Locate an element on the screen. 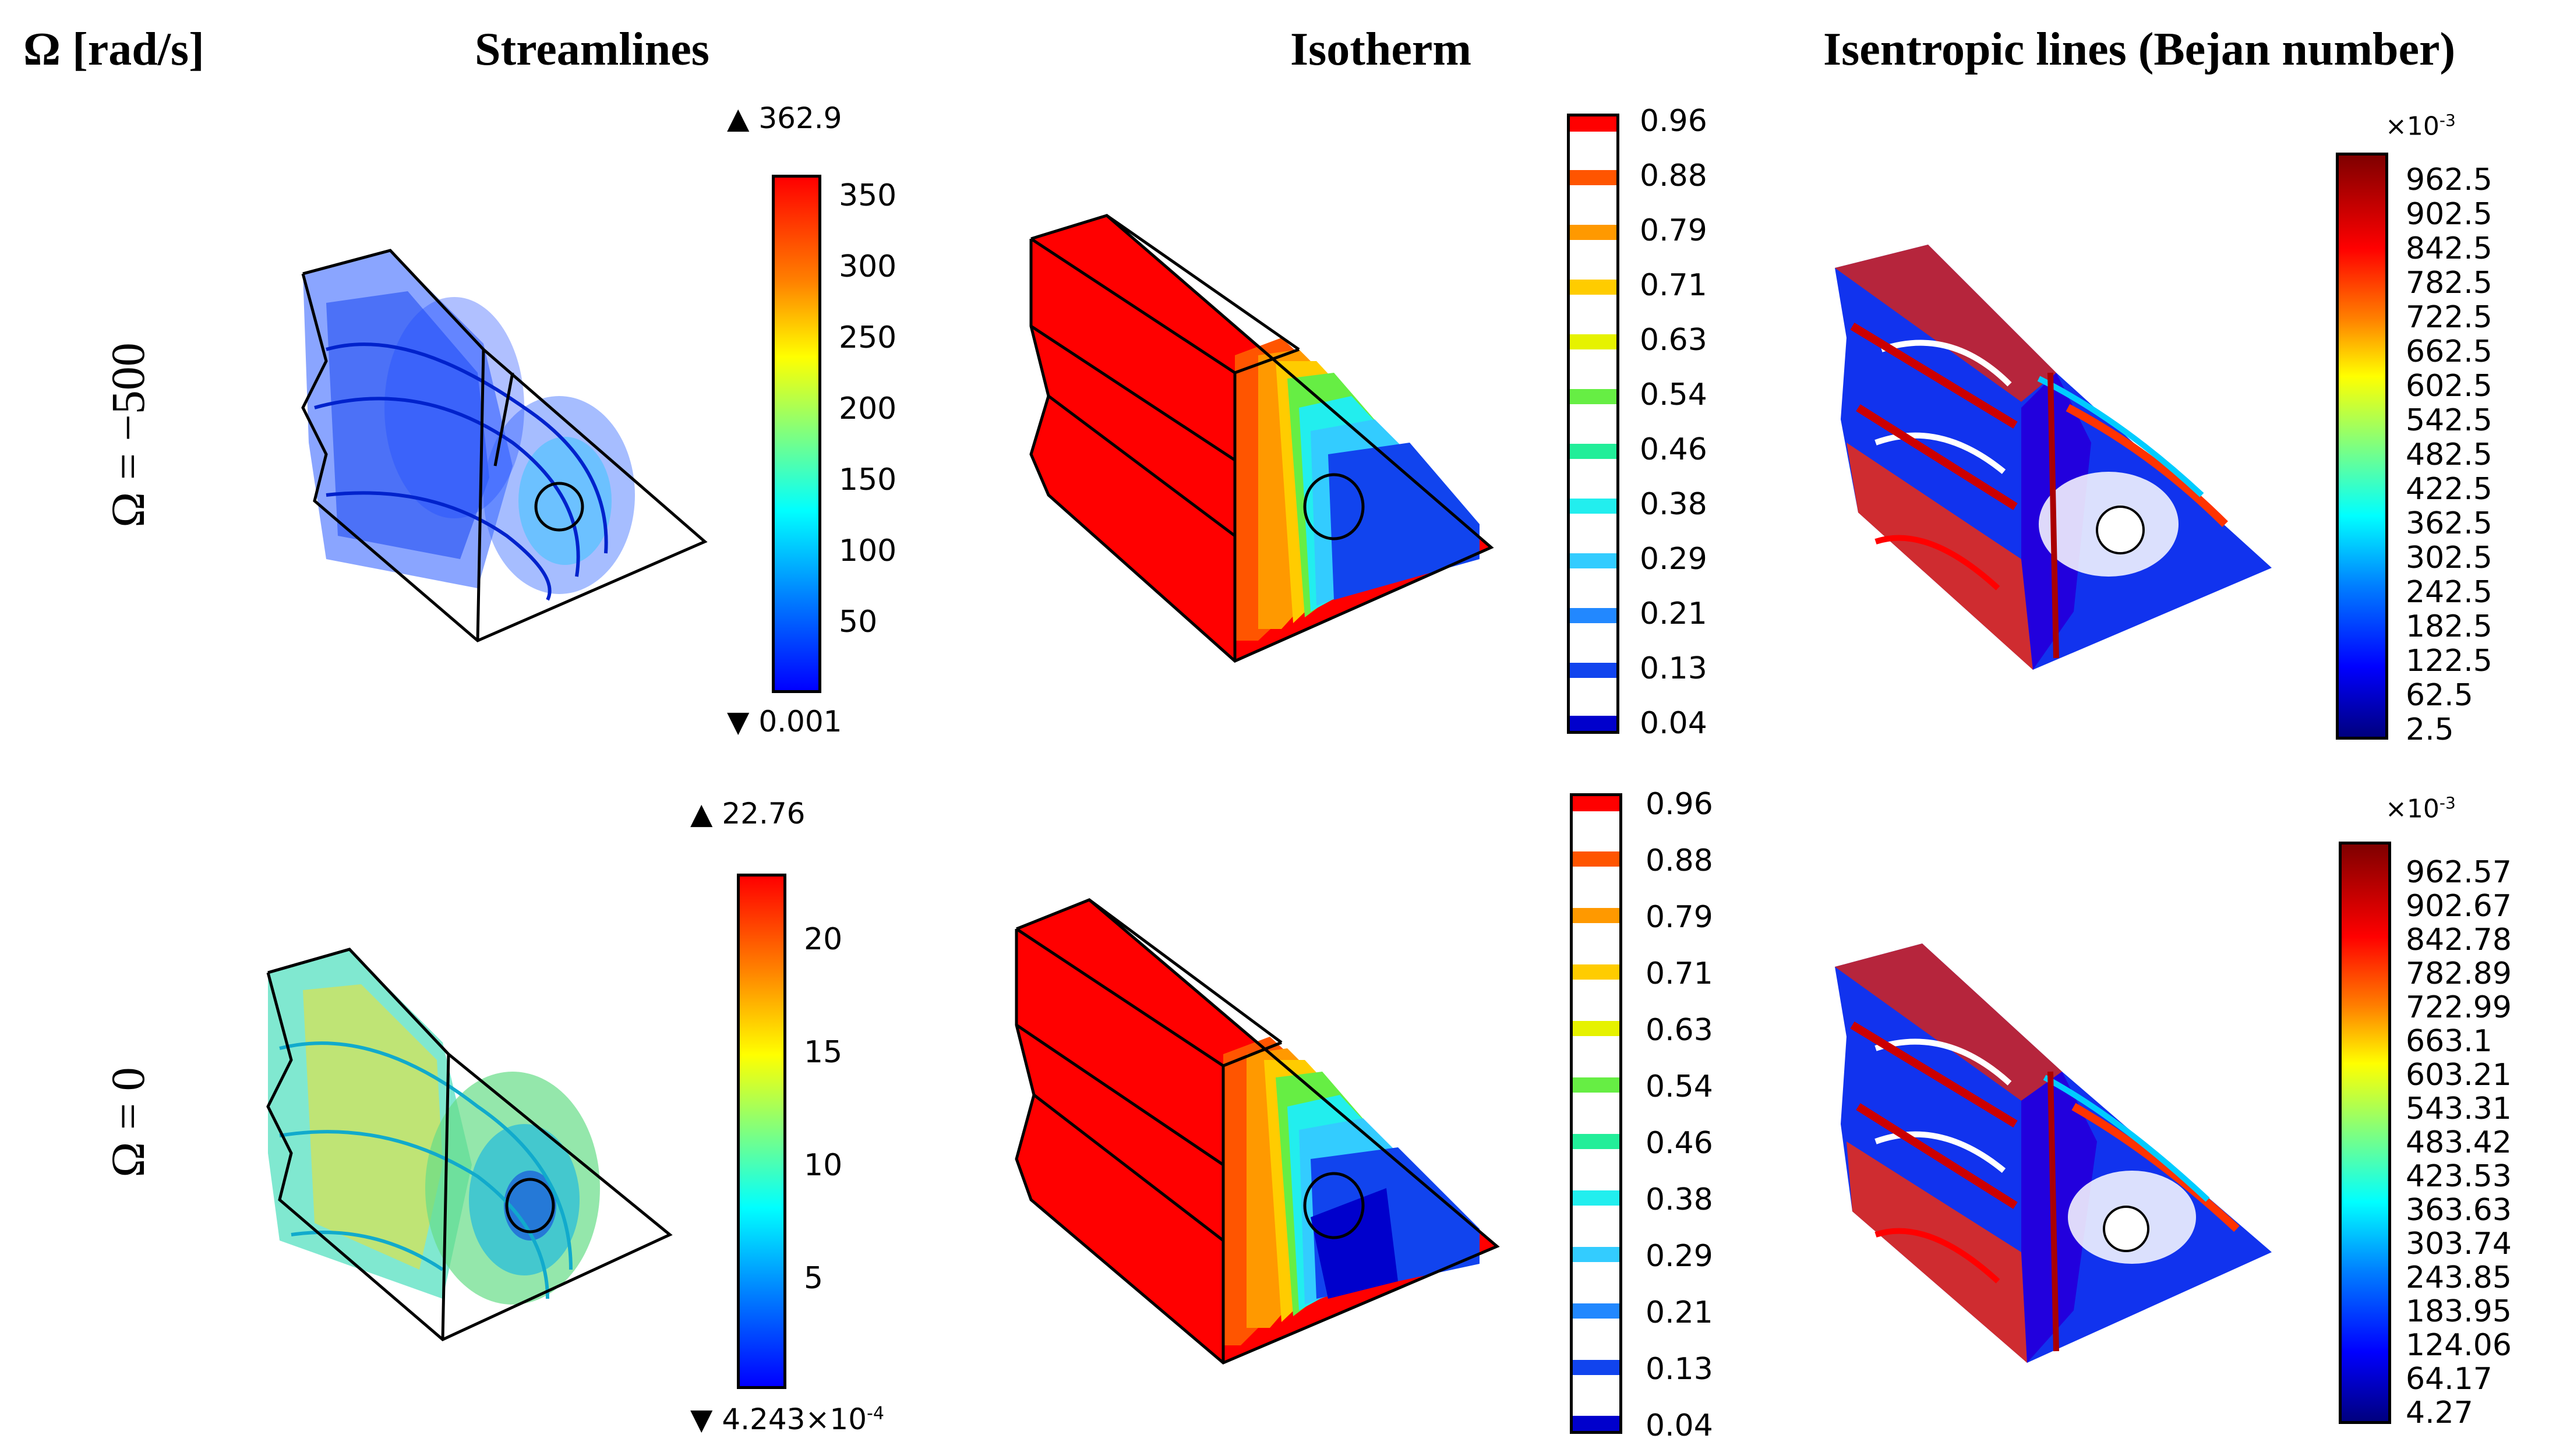  streamlines-min-label-row2: ▼ 4.243×10-4 is located at coordinates (787, 1419).